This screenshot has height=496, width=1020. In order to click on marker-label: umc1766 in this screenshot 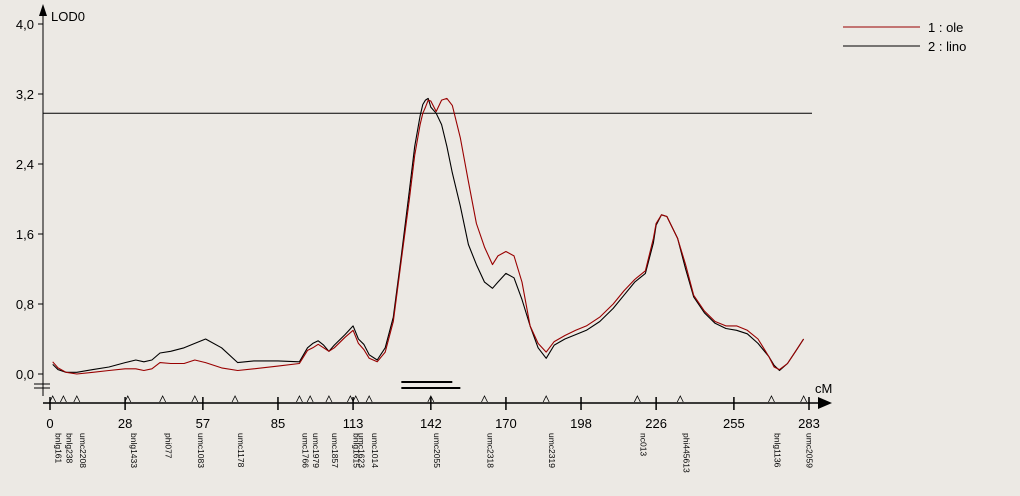, I will do `click(305, 450)`.